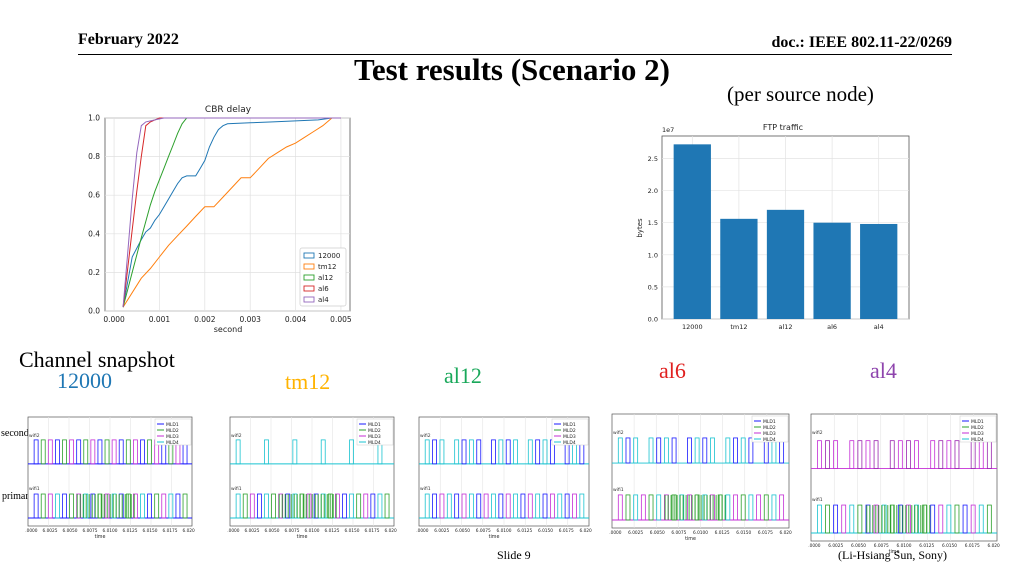  Describe the element at coordinates (84, 380) in the screenshot. I see `snapshot-label-12000: 12000` at that location.